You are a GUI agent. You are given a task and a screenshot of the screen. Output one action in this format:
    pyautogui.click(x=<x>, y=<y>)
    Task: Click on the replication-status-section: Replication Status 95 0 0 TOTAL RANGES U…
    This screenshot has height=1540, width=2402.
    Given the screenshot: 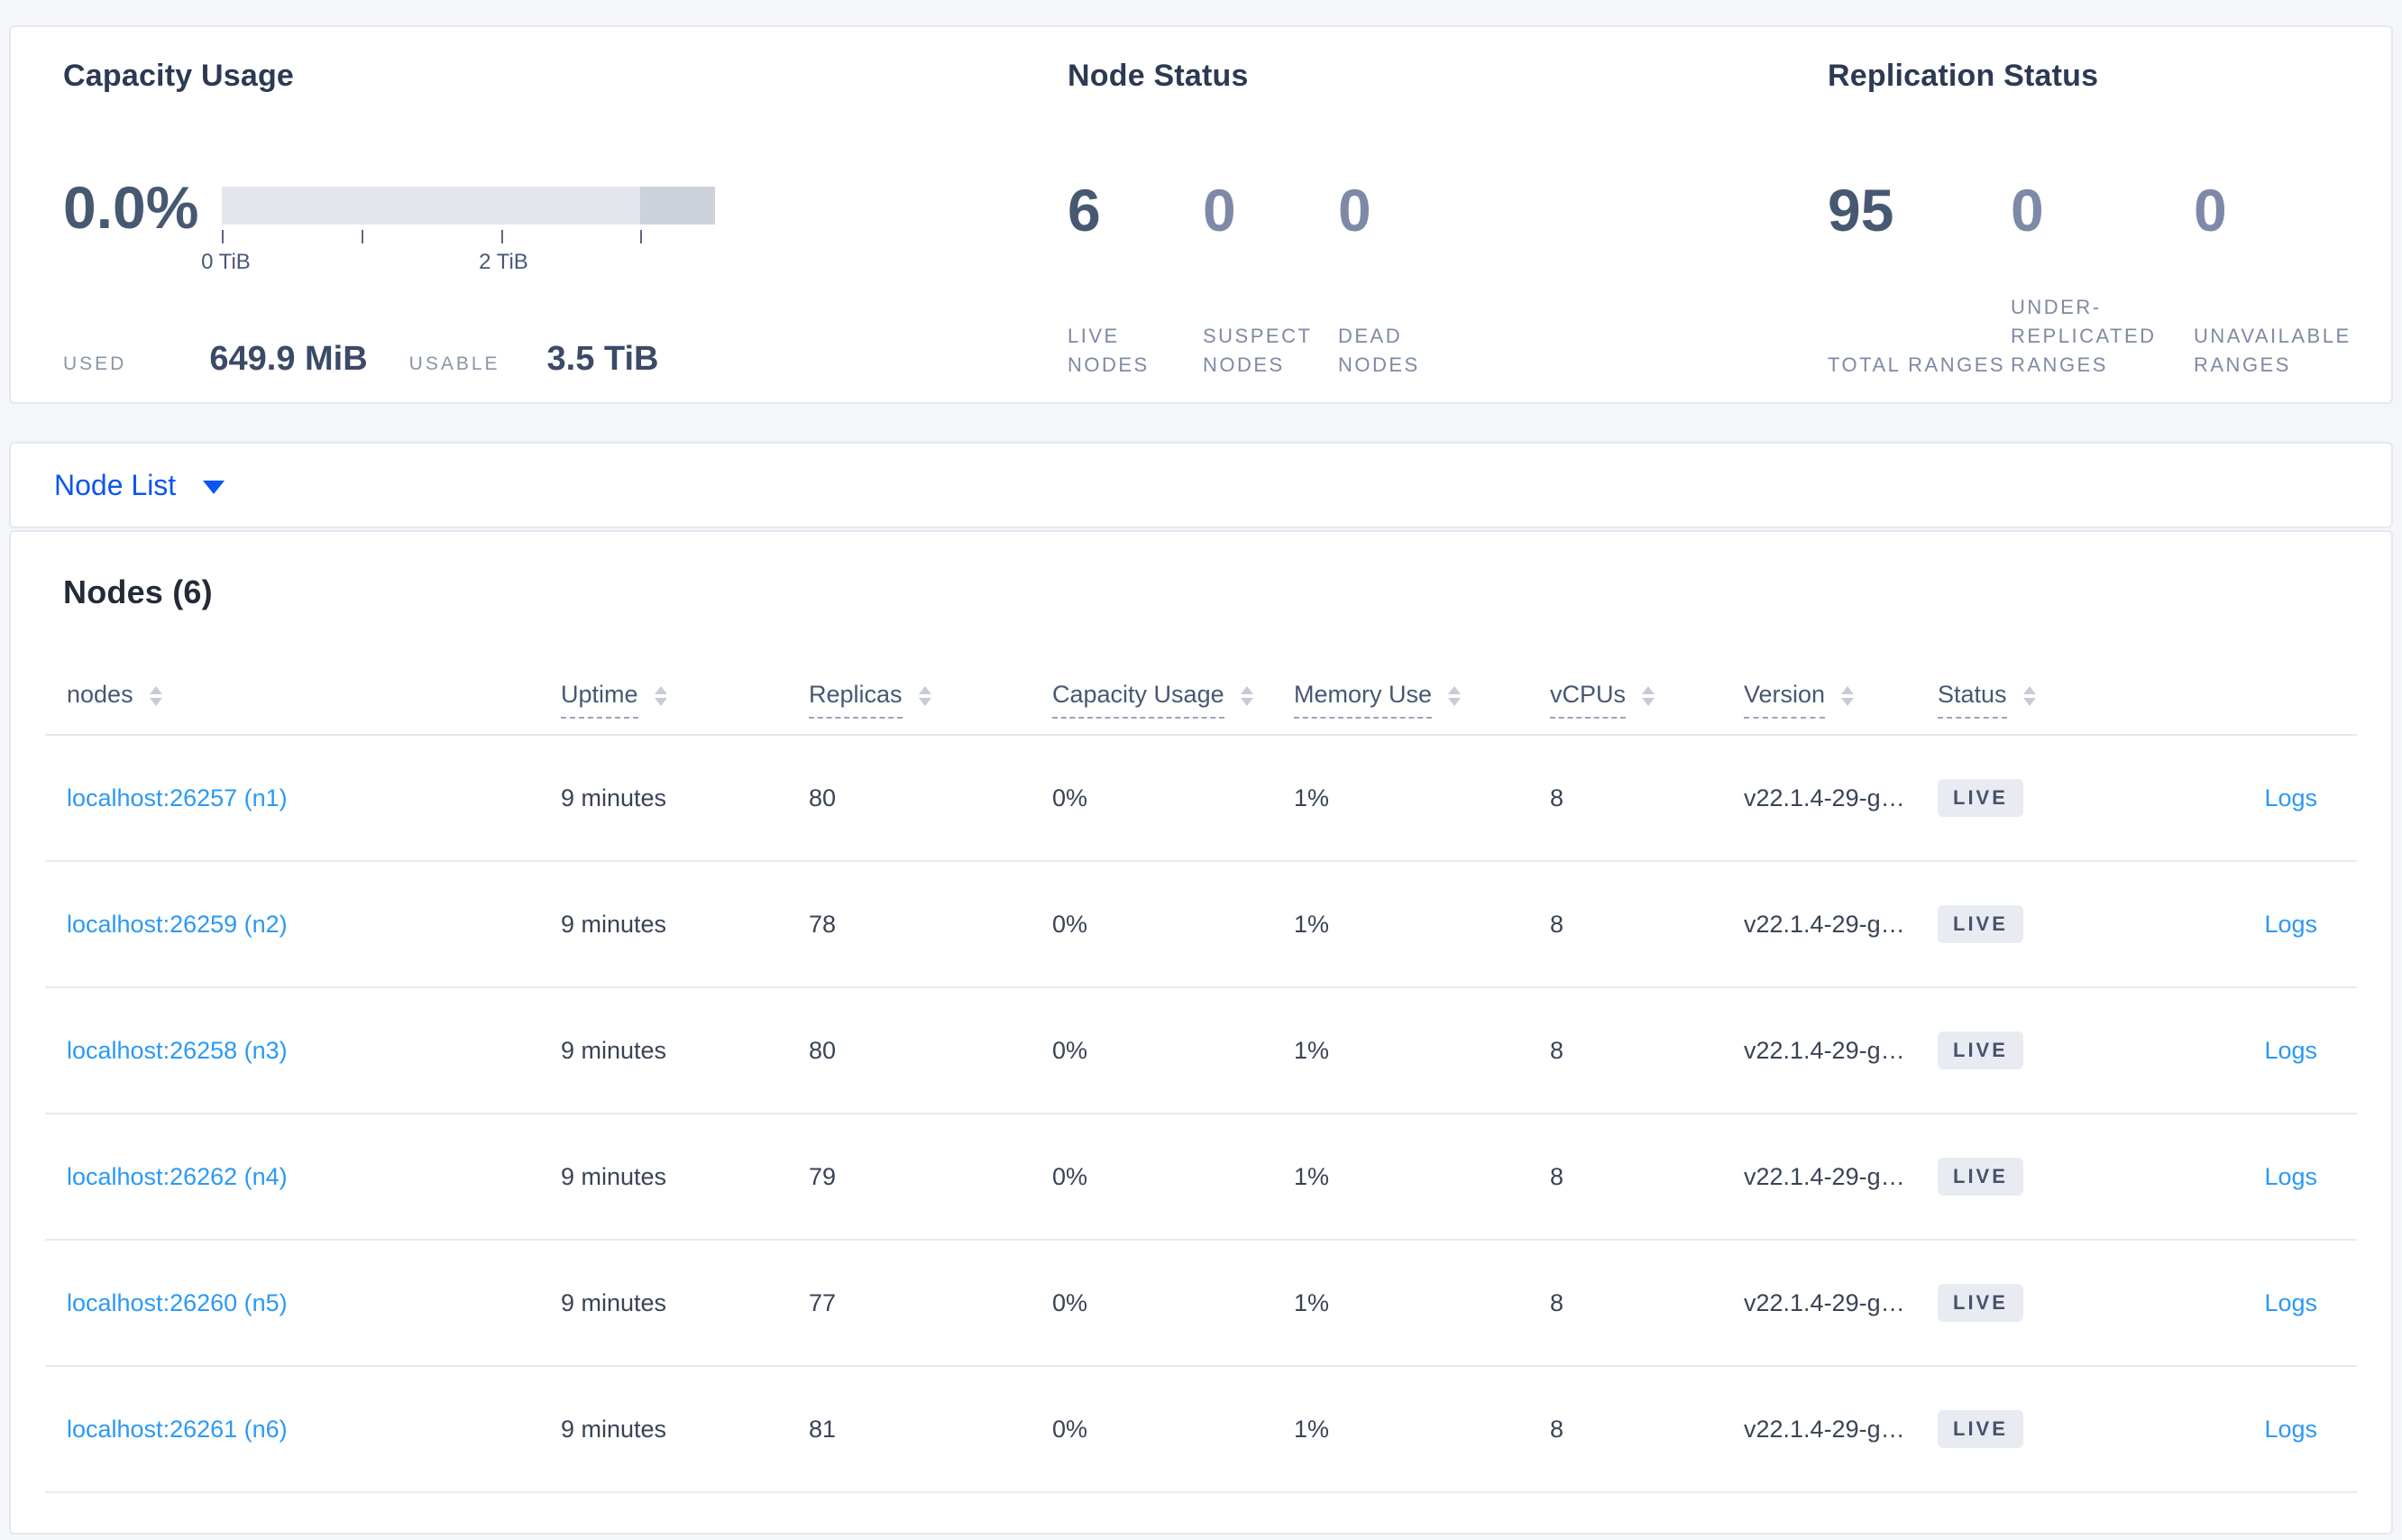 What is the action you would take?
    pyautogui.click(x=2115, y=218)
    